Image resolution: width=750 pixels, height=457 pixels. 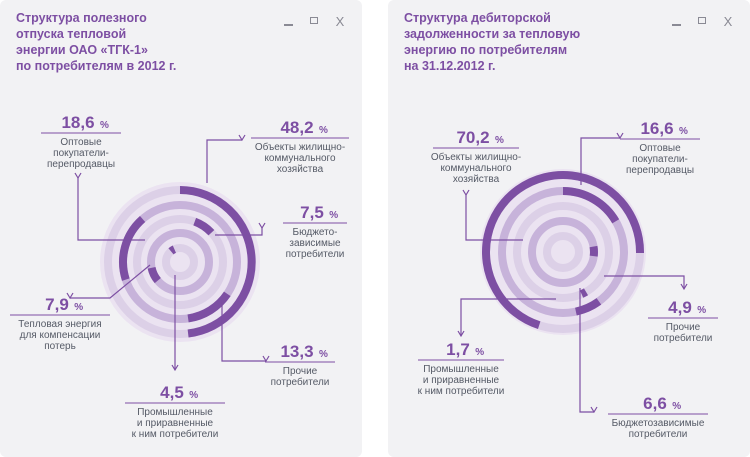 I want to click on right-window-controls: X, so click(x=702, y=22).